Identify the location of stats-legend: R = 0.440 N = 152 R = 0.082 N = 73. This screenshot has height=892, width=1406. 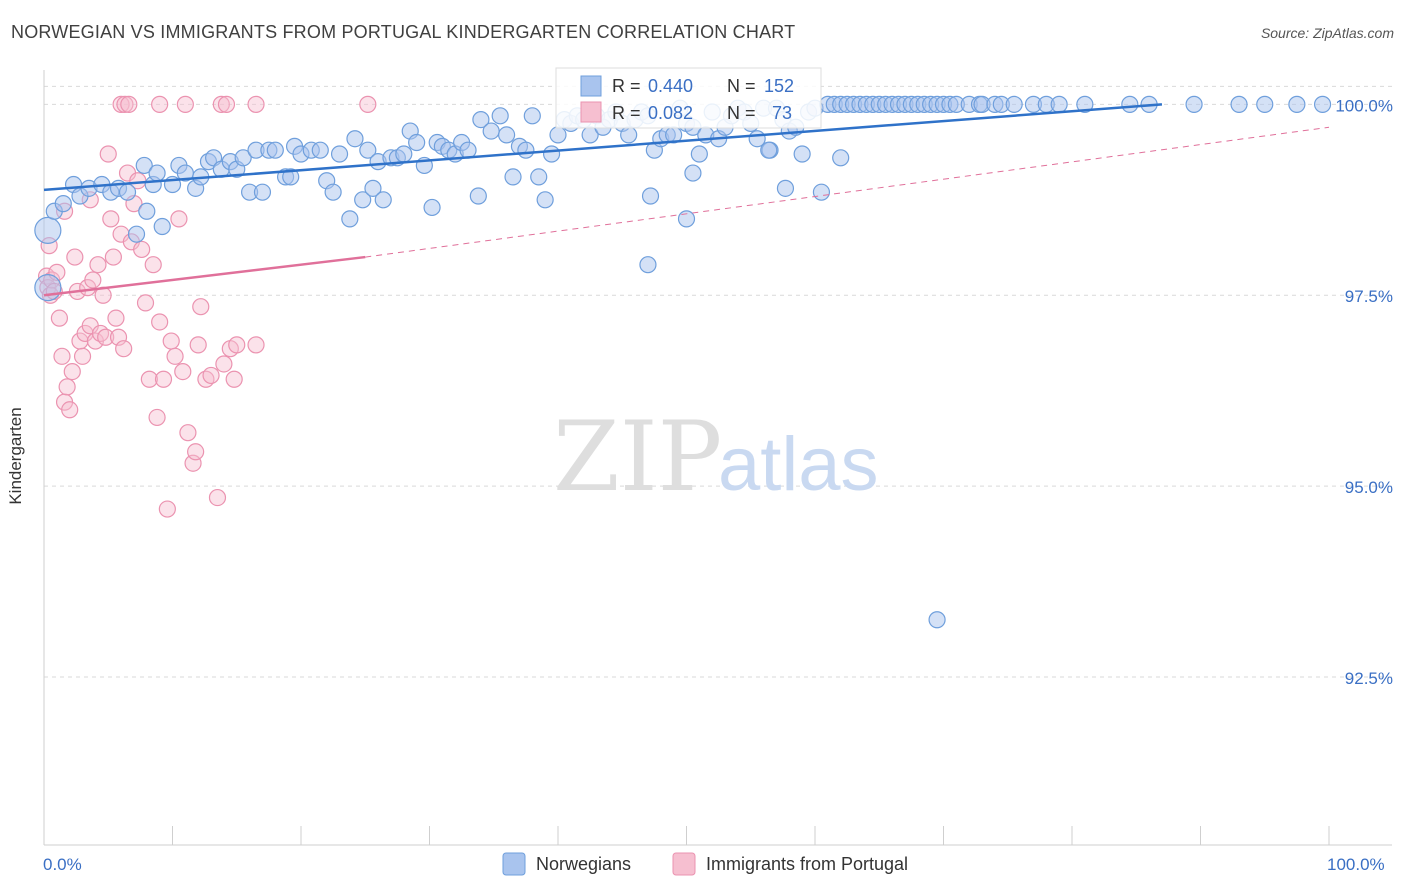
(688, 98).